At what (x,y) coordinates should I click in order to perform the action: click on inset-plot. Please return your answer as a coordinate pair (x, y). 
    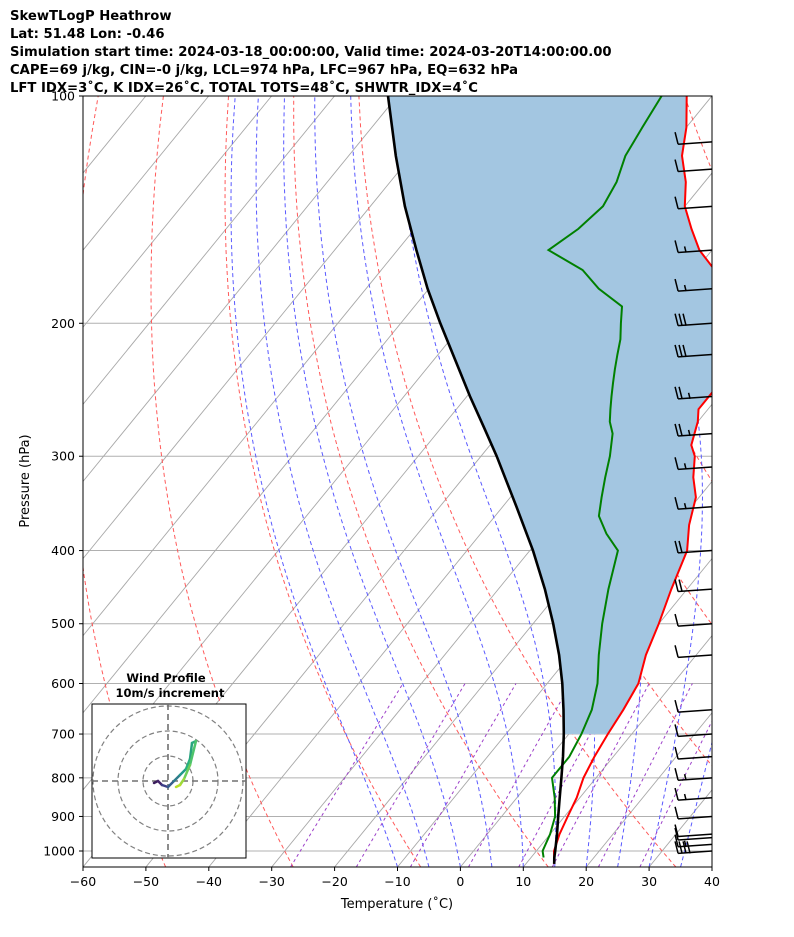
    Looking at the image, I should click on (169, 781).